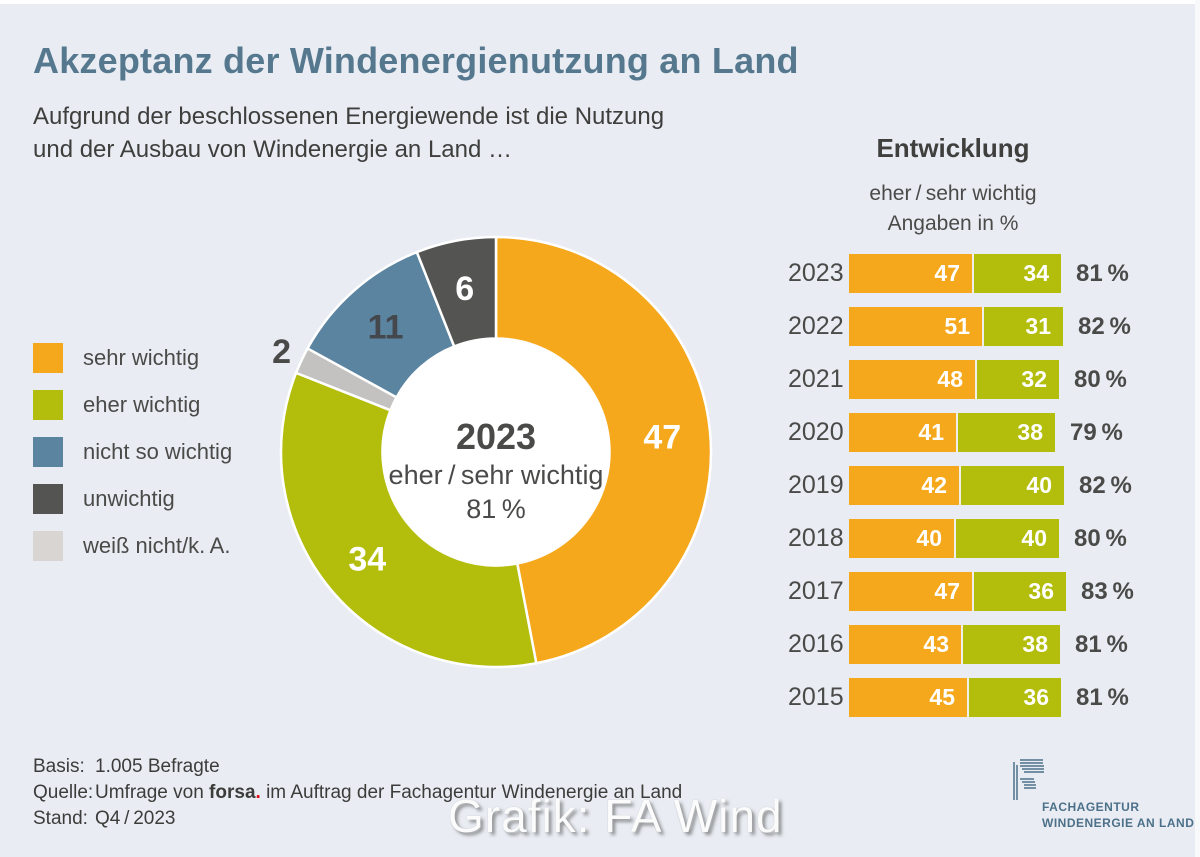 The image size is (1200, 857). What do you see at coordinates (129, 498) in the screenshot?
I see `legend-label: unwichtig` at bounding box center [129, 498].